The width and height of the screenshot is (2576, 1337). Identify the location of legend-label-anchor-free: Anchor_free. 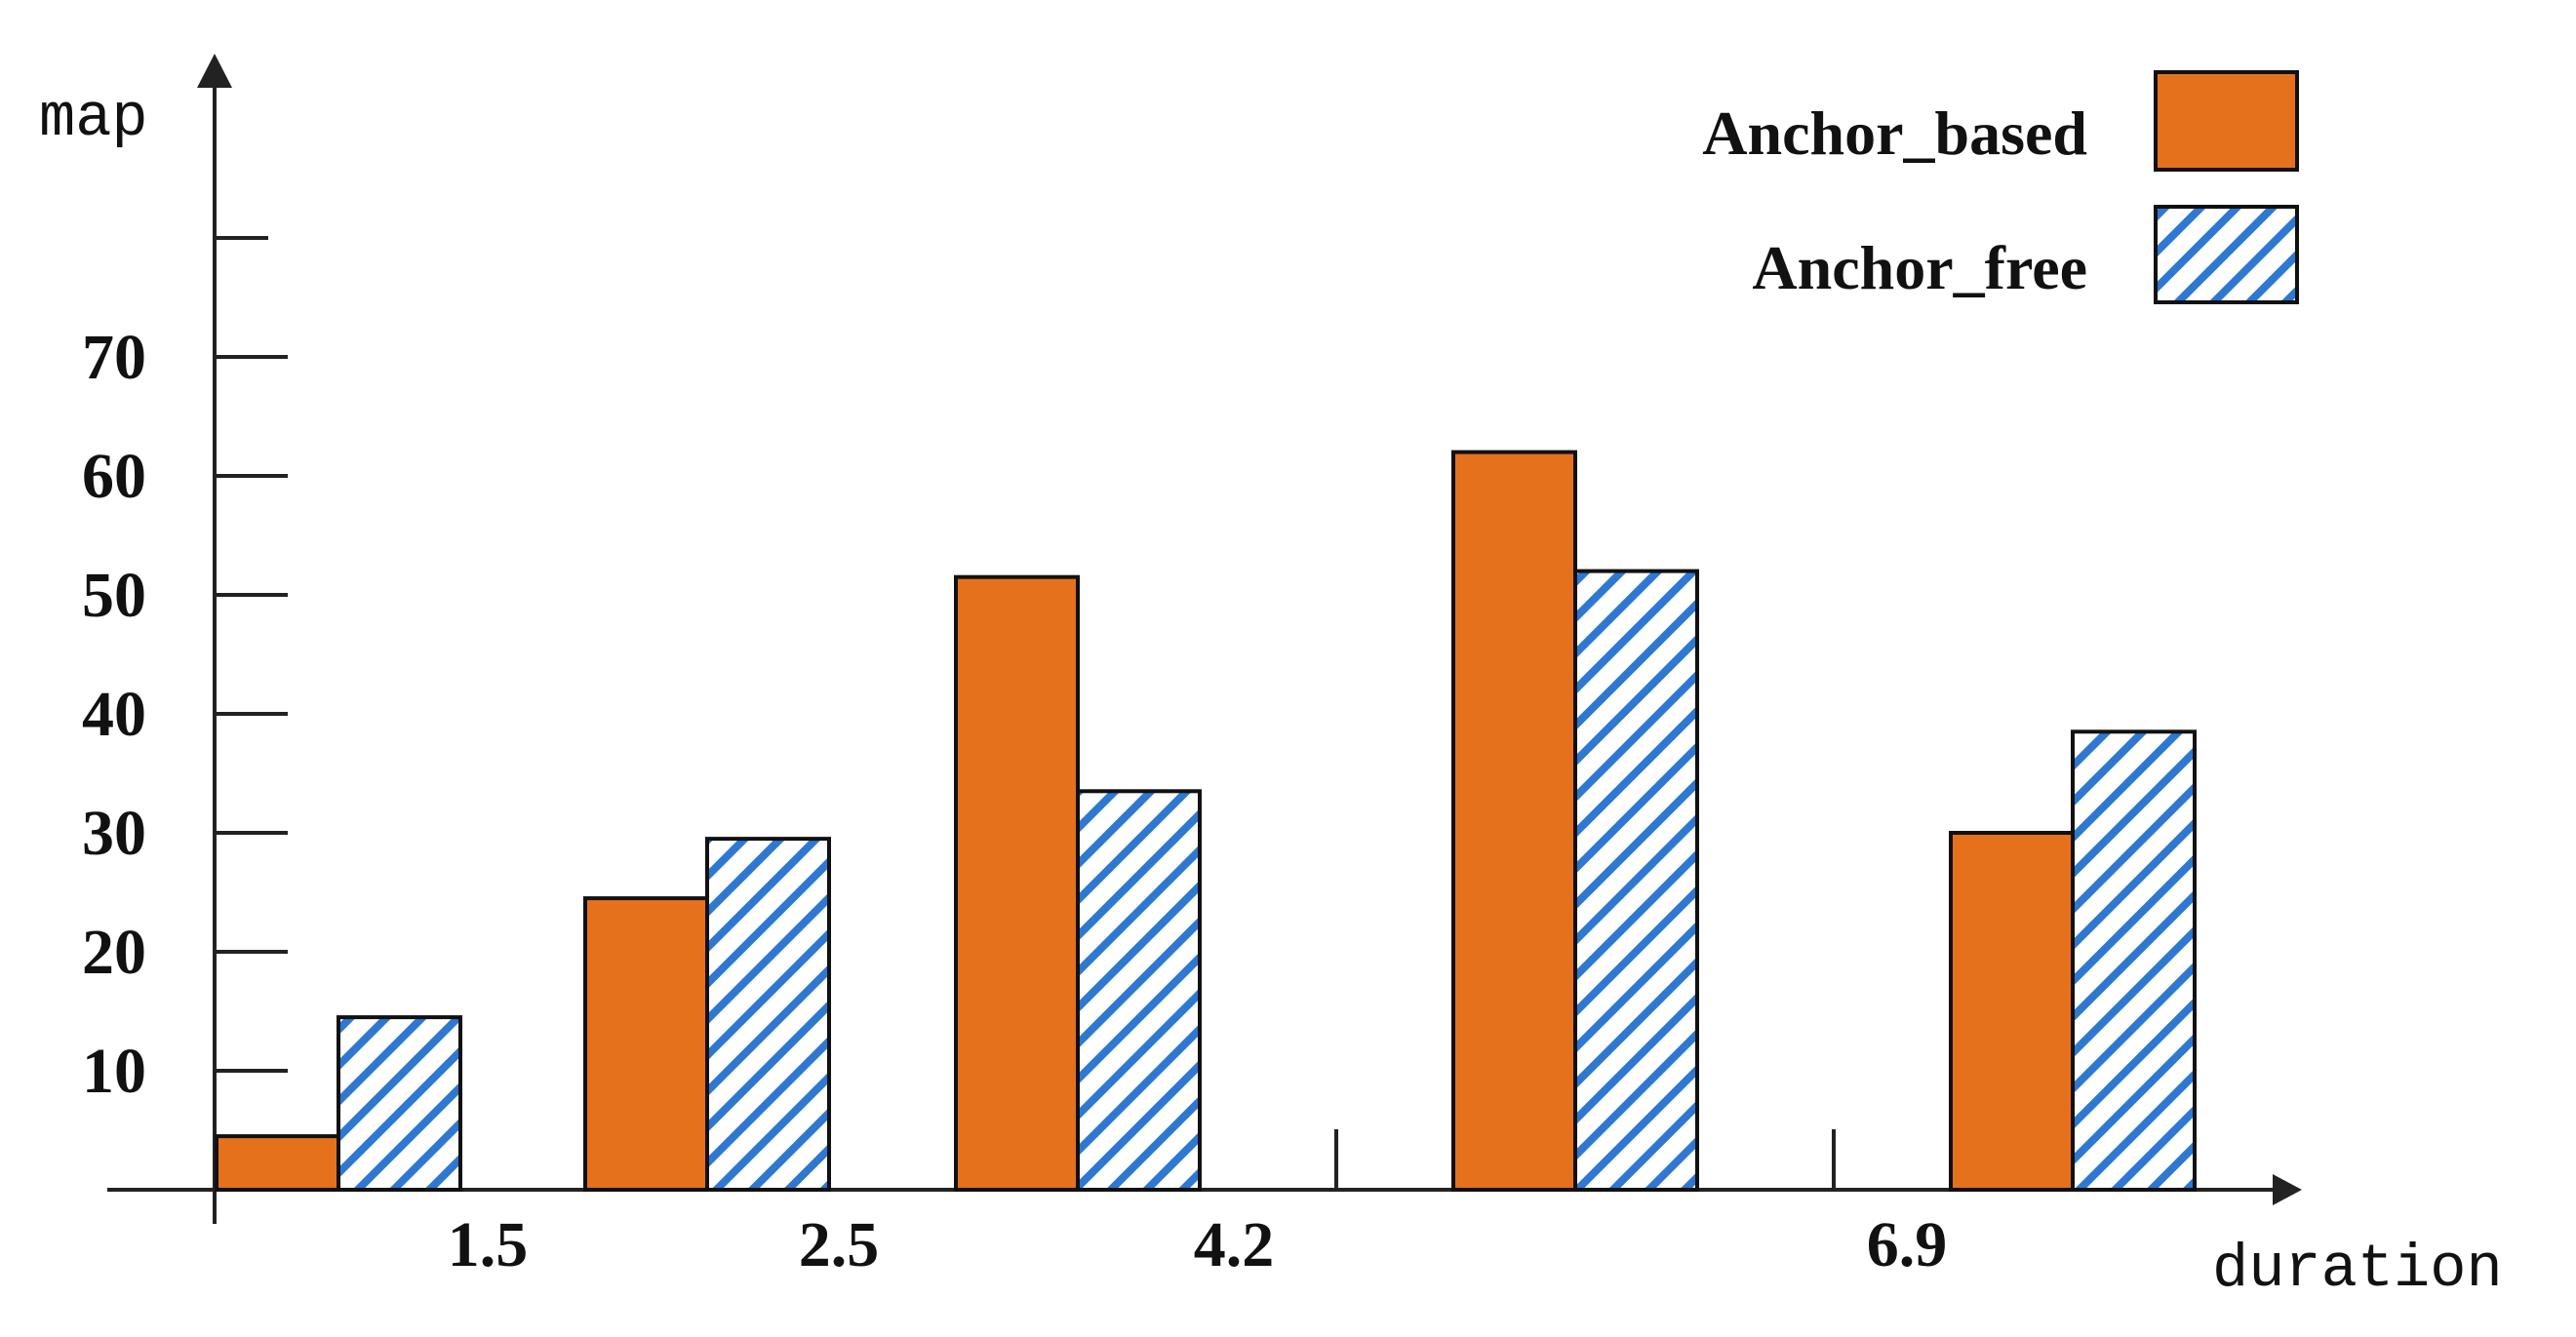
(1919, 267).